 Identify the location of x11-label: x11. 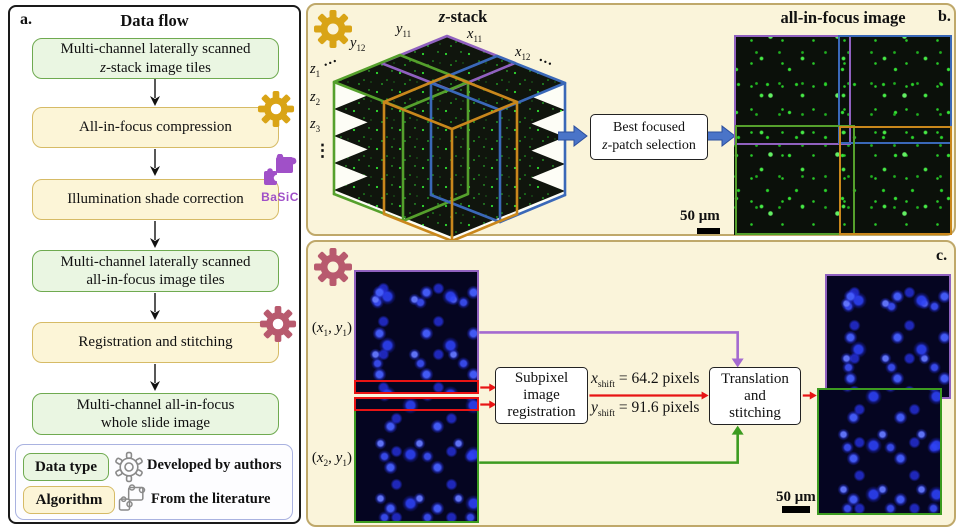
(475, 35).